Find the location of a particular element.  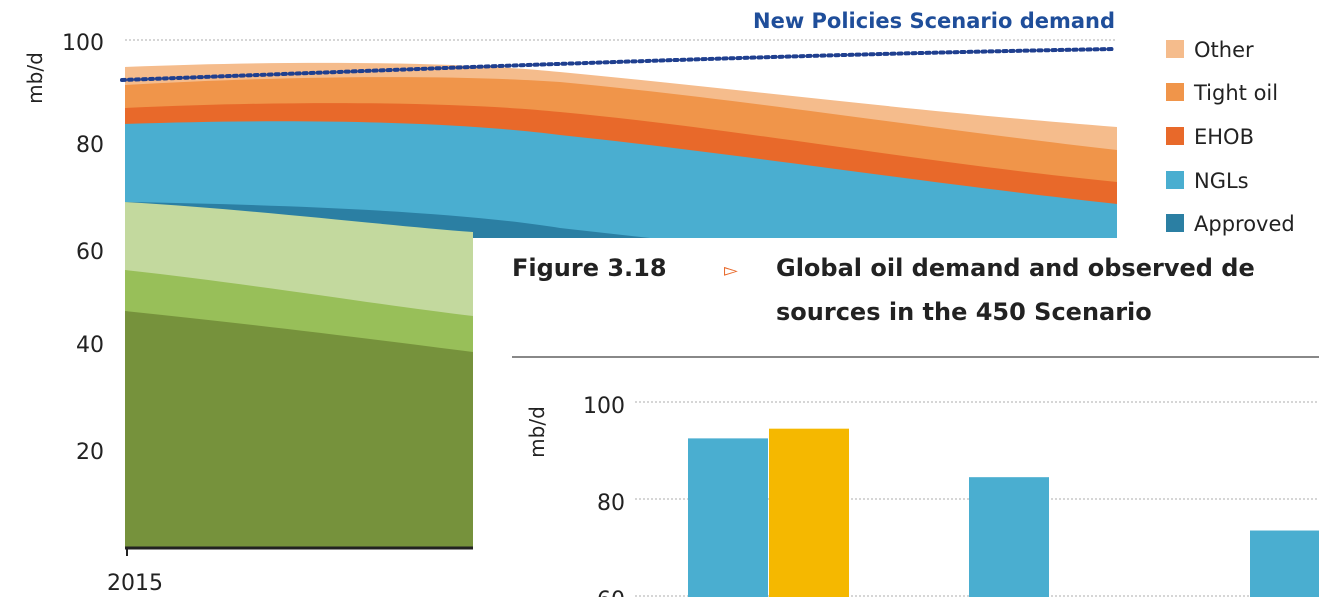

area-ngls is located at coordinates (621, 179).